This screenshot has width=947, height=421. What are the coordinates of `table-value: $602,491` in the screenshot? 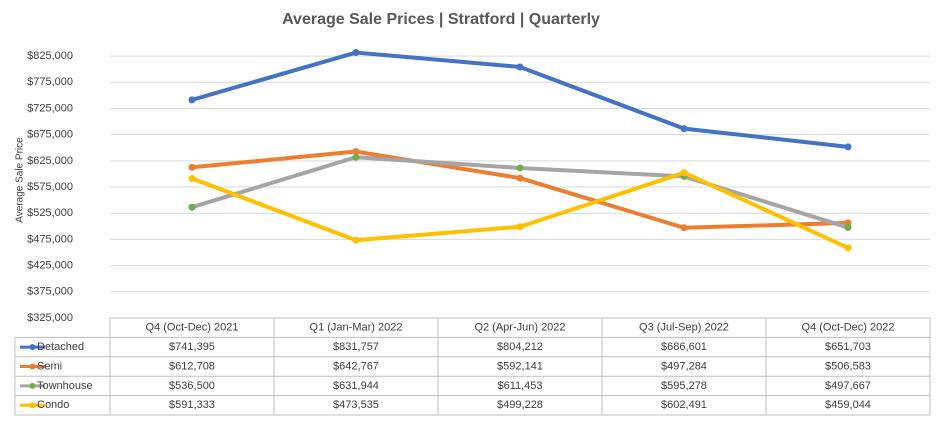 It's located at (684, 405).